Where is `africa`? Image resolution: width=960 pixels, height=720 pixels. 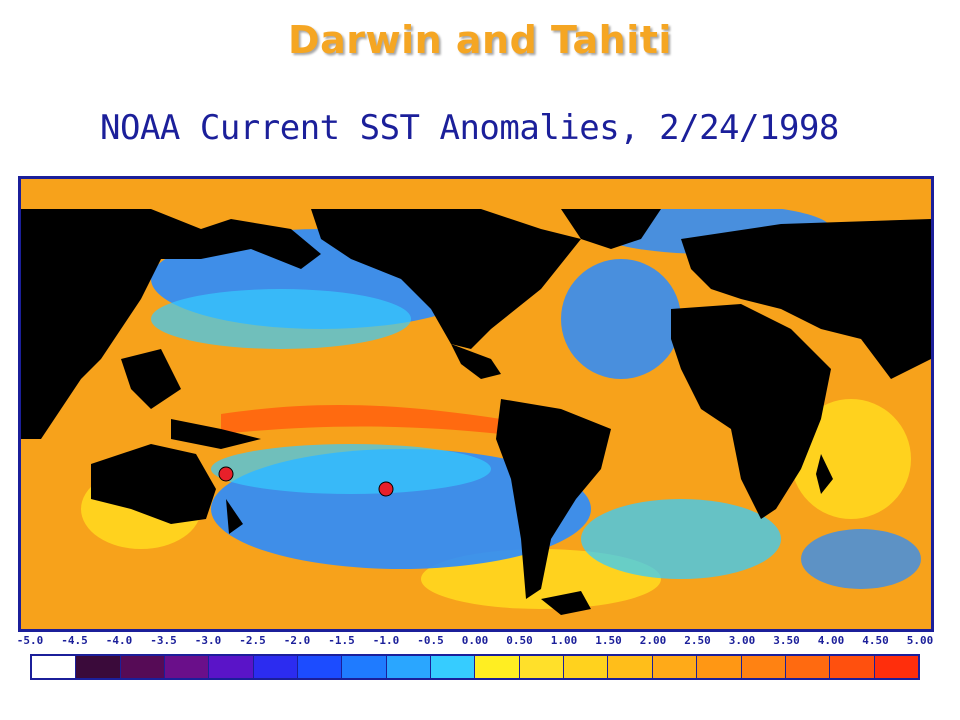
africa is located at coordinates (751, 411).